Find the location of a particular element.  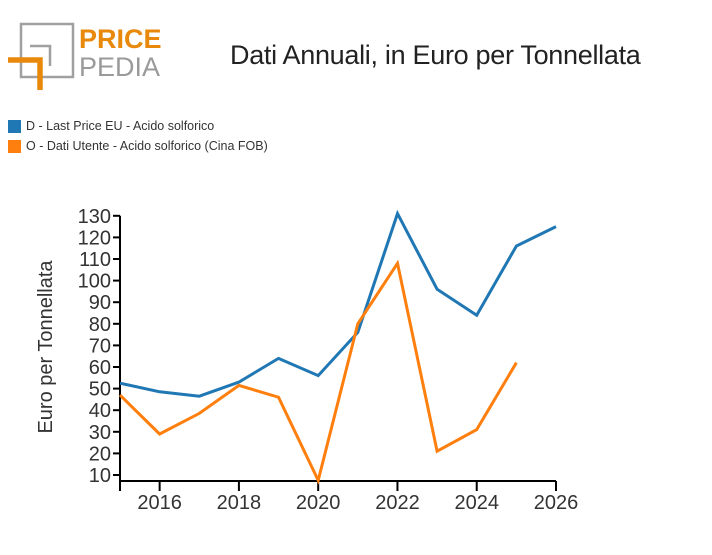

x-tick-label: 2016 is located at coordinates (159, 503).